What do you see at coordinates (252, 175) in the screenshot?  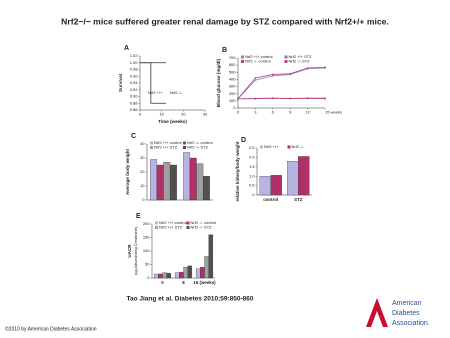 I see `y-tick-label: 1.0` at bounding box center [252, 175].